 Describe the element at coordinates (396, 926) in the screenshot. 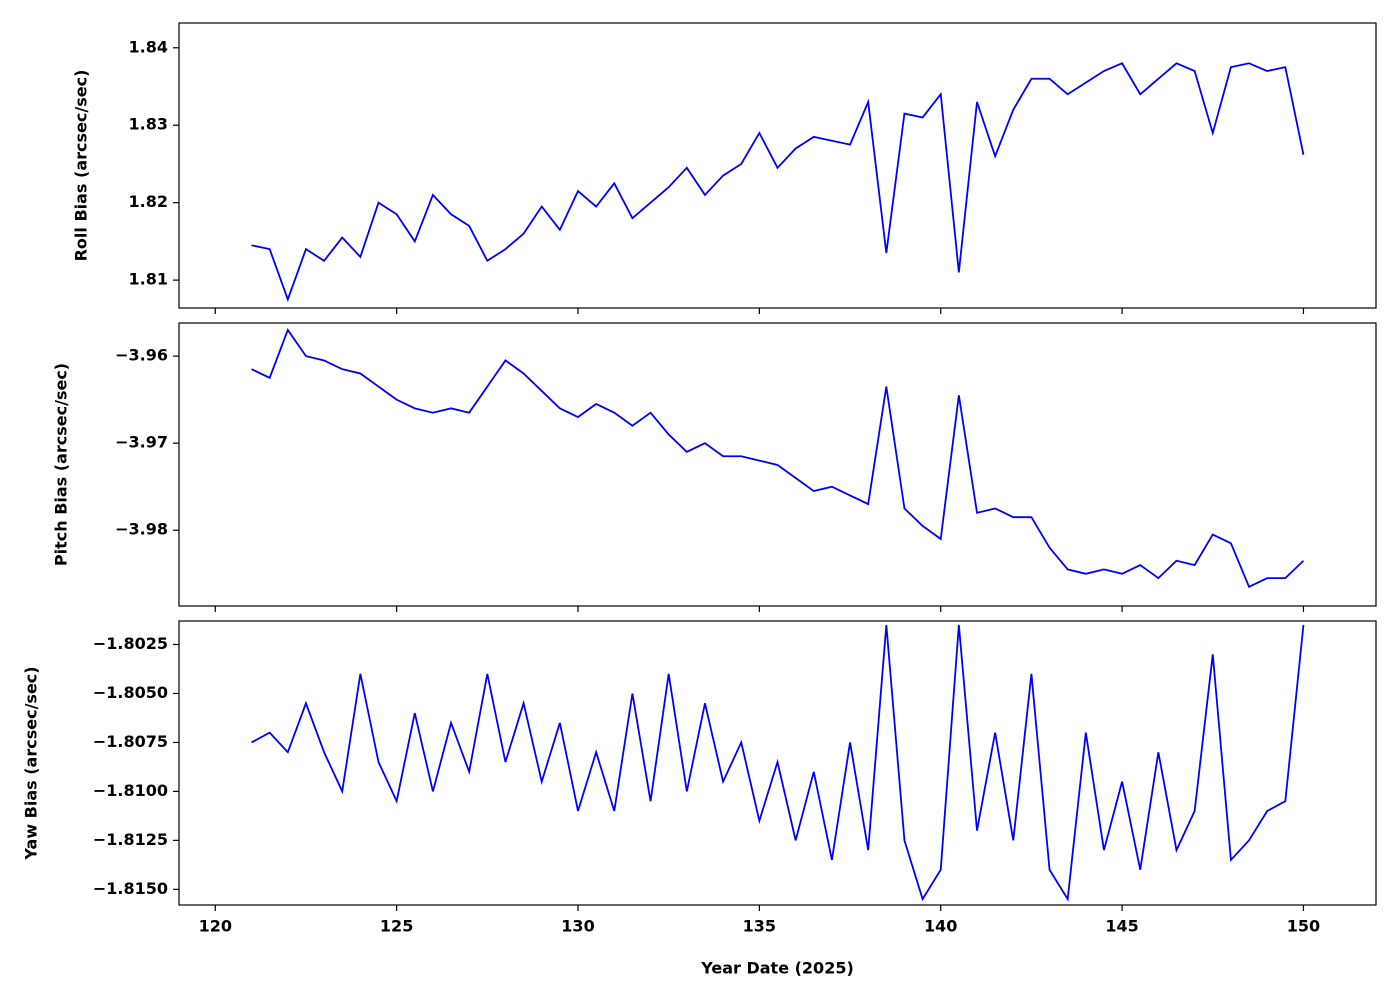

I see `x-tick-label: 125` at that location.